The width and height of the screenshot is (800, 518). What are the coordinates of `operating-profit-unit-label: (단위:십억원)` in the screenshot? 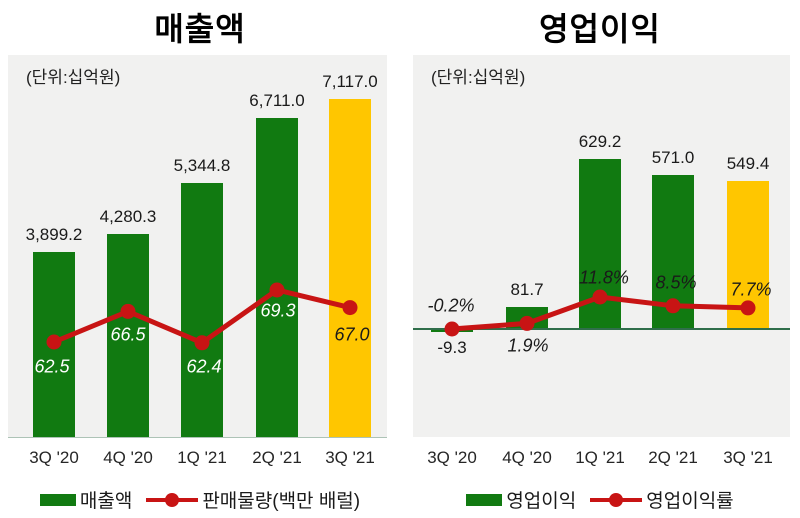 It's located at (478, 77).